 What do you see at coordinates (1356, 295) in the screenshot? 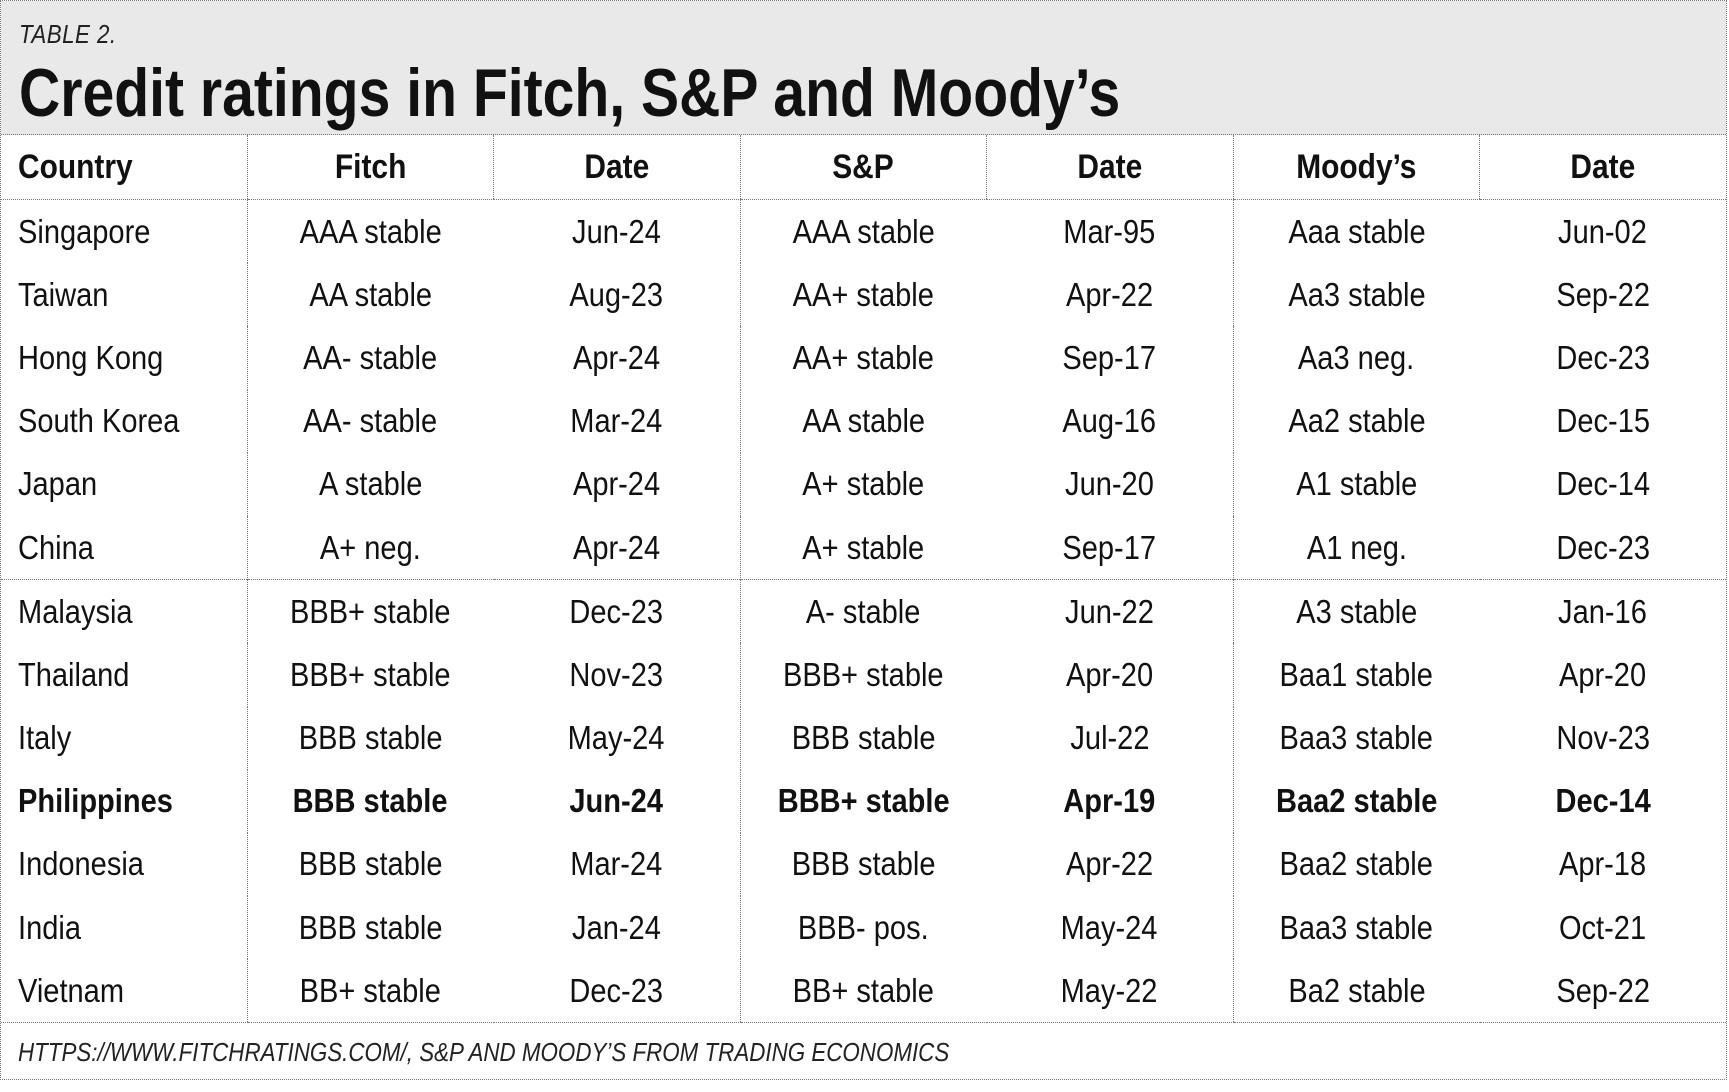
I see `cell-moodys-rating: Aa3 stable` at bounding box center [1356, 295].